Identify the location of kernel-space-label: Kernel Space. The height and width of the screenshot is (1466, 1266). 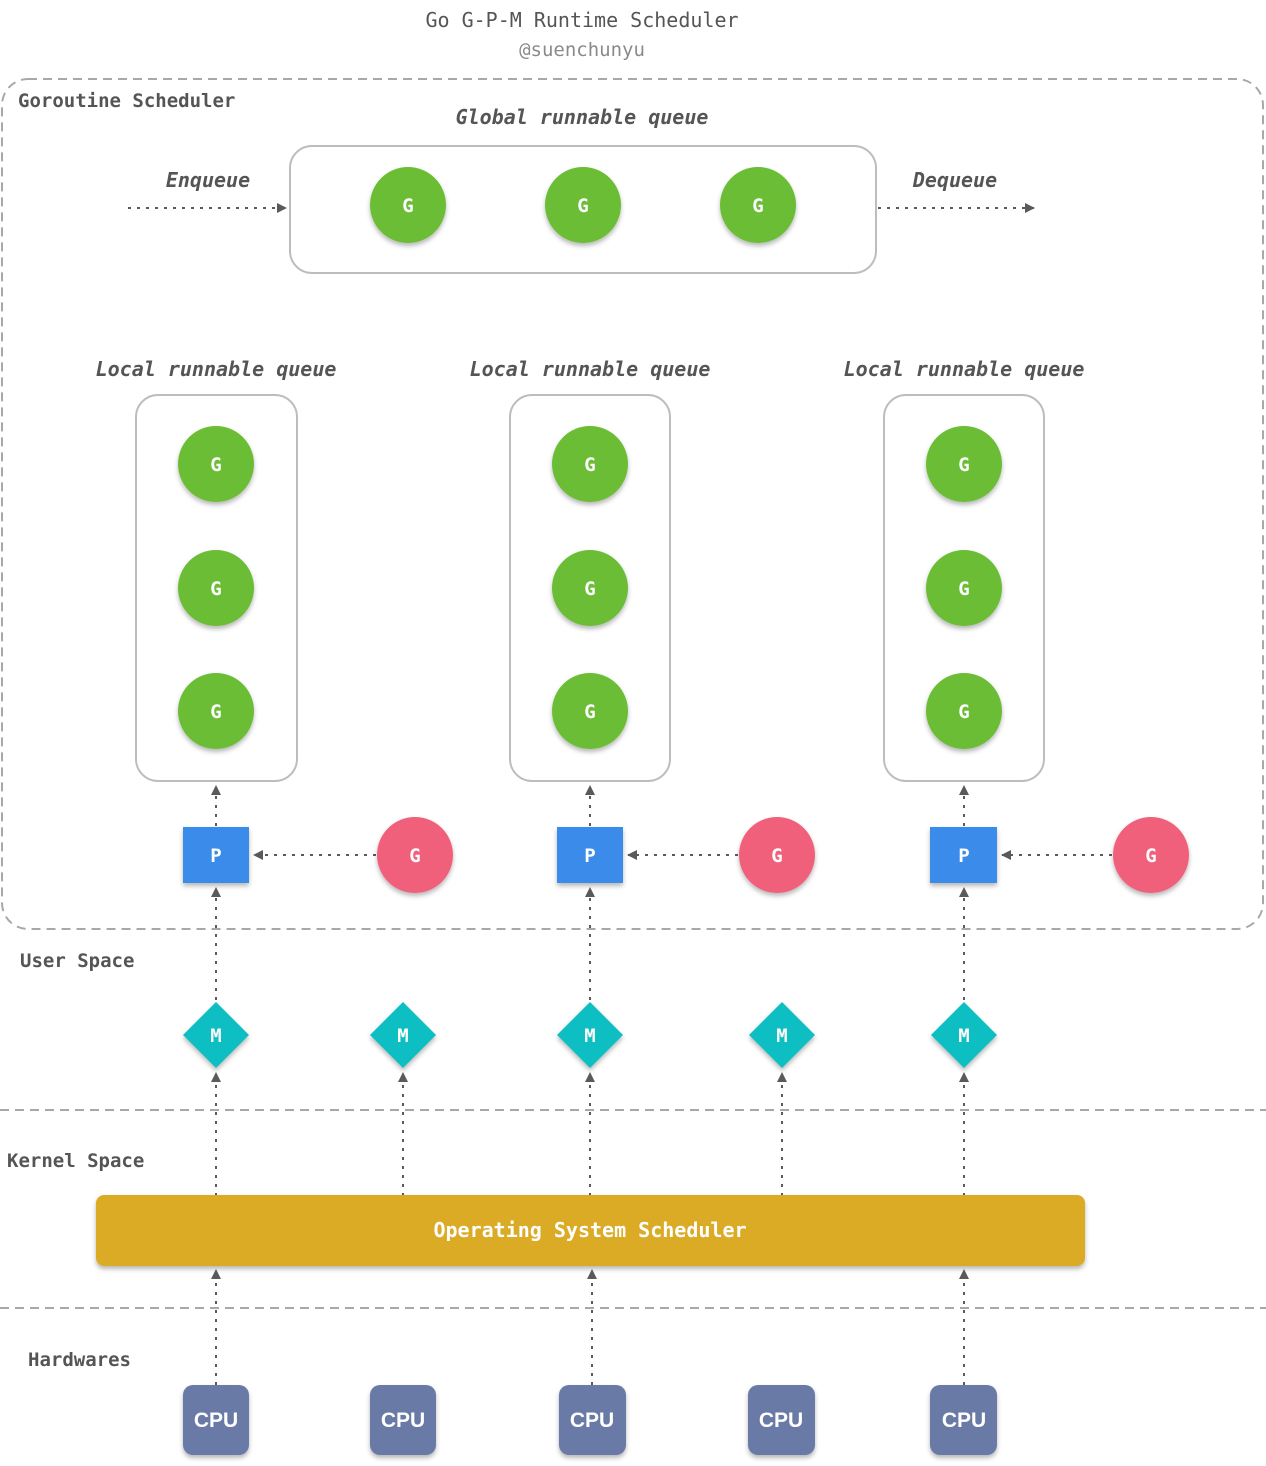
(75, 1161).